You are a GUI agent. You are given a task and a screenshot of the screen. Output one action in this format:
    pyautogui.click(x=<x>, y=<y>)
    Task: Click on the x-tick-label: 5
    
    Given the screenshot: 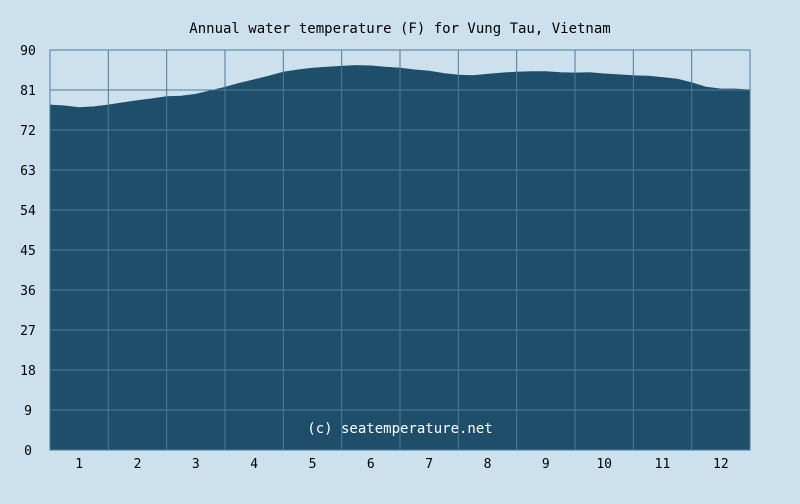 What is the action you would take?
    pyautogui.click(x=313, y=464)
    